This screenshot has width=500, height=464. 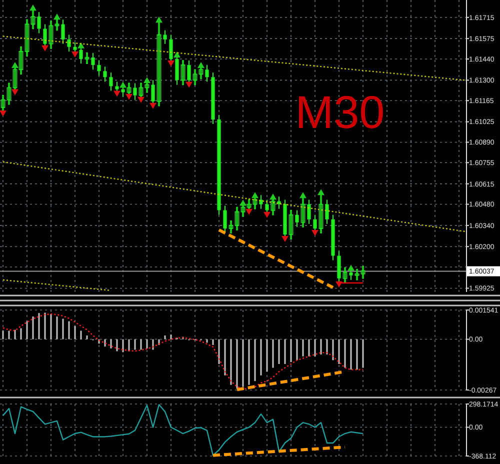 What do you see at coordinates (340, 112) in the screenshot?
I see `annotation: M30` at bounding box center [340, 112].